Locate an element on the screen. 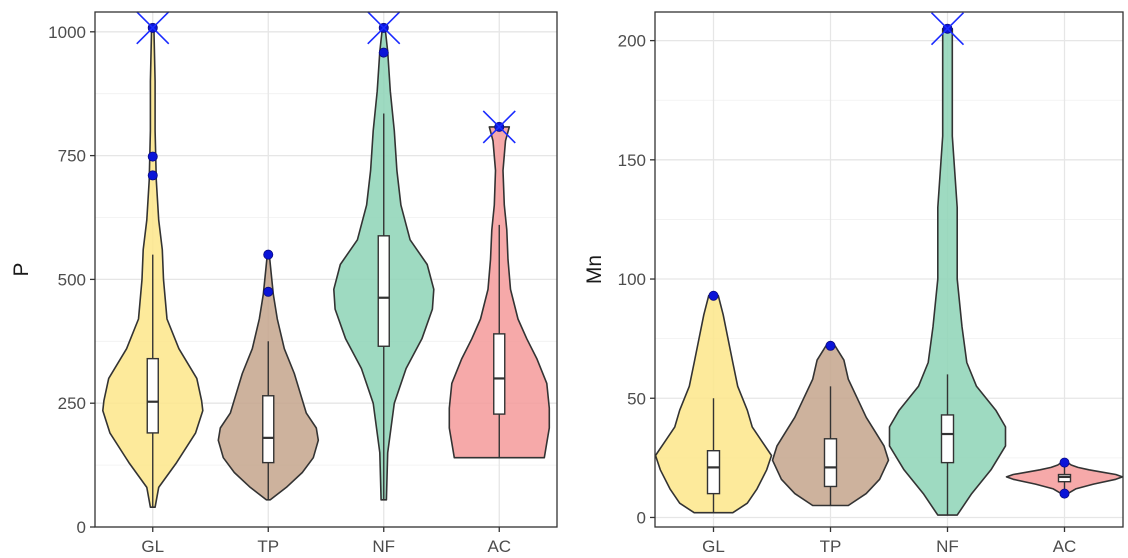 This screenshot has width=1128, height=558. y-tick-label: 750 is located at coordinates (72, 156).